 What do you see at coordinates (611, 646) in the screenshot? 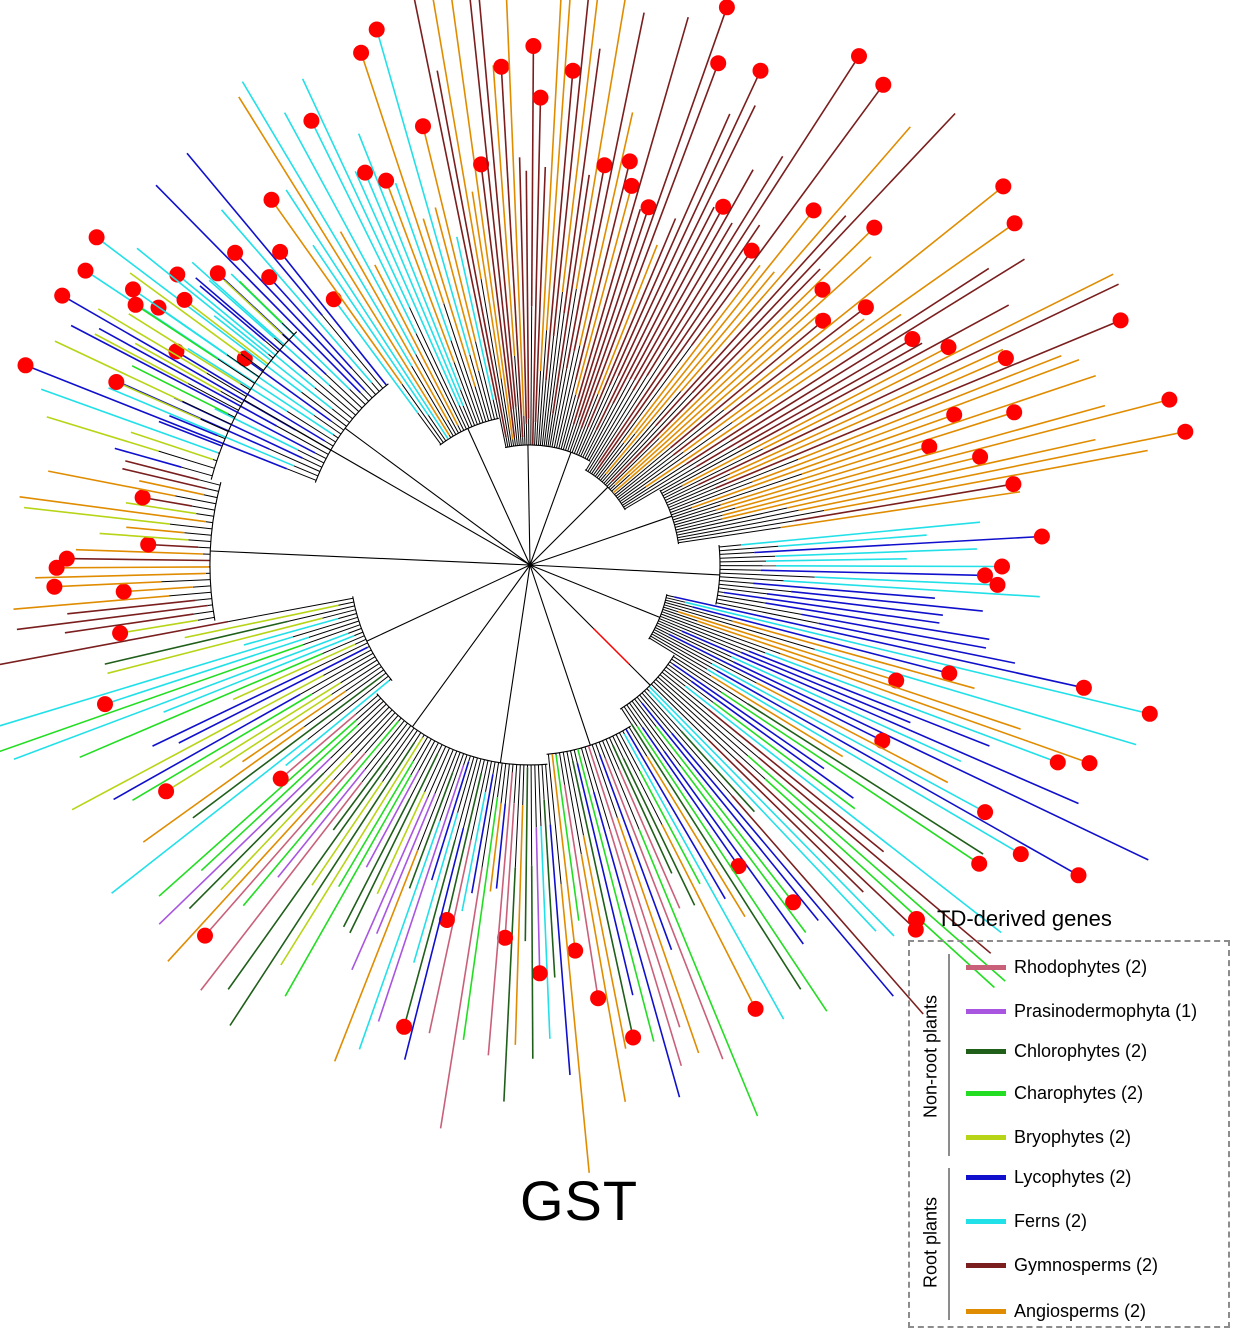
I see `root-branch` at bounding box center [611, 646].